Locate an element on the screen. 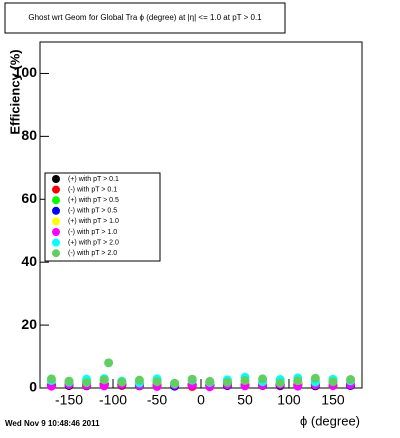  y-tick-label: 0 is located at coordinates (33, 387).